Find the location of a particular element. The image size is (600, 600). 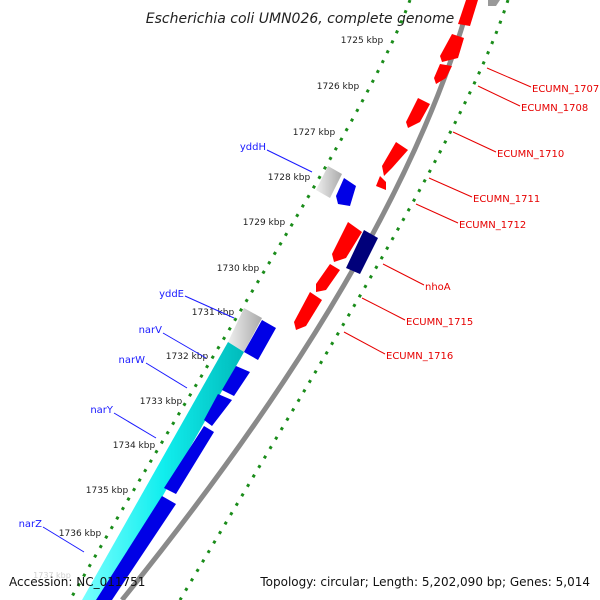

map-title: Escherichia coli UMN026, complete genome is located at coordinates (300, 19).